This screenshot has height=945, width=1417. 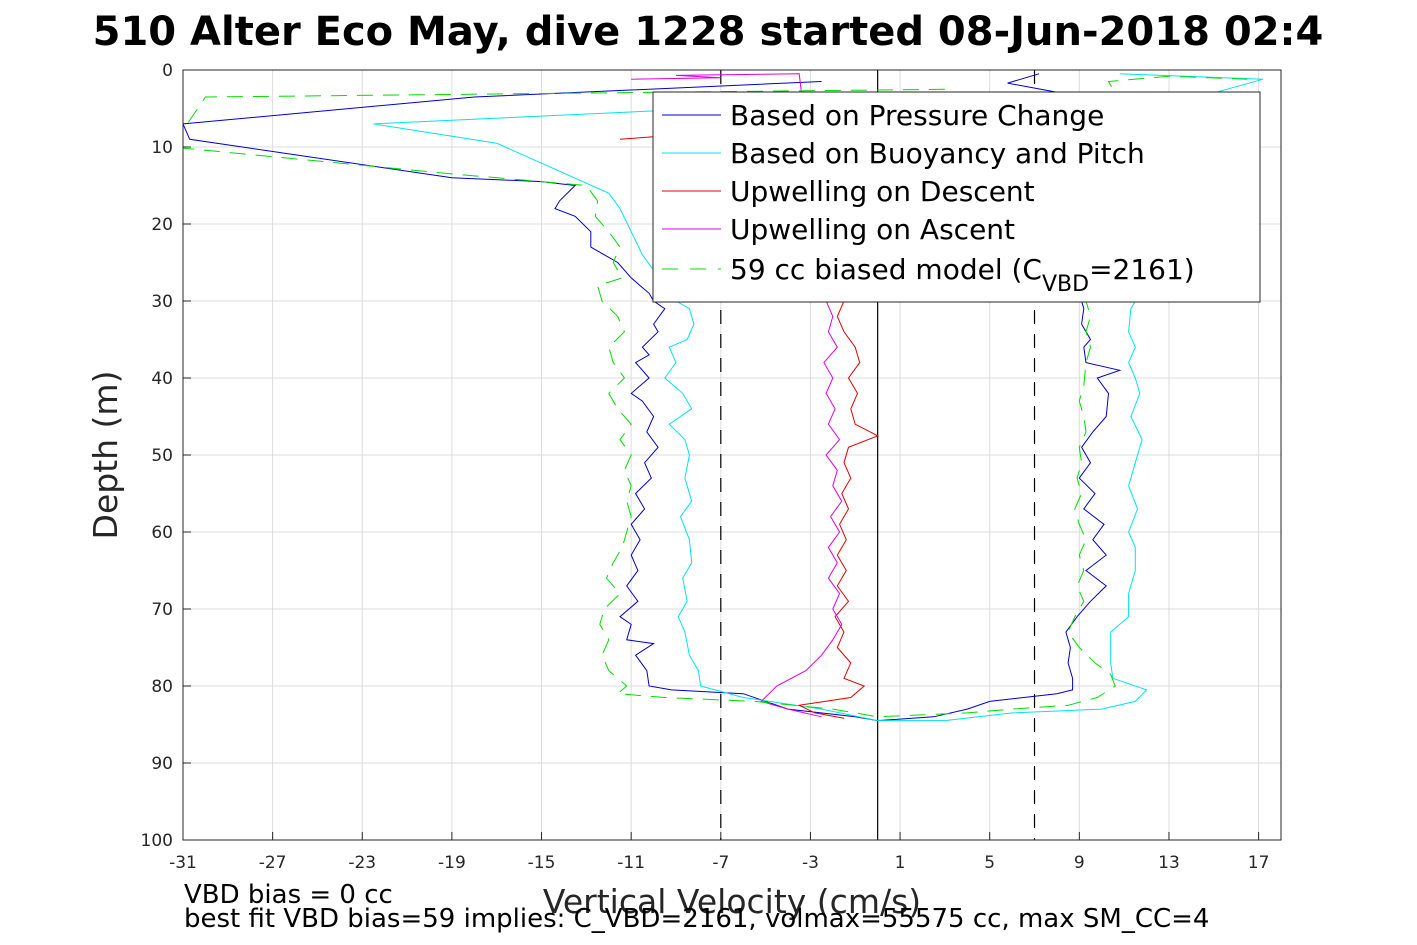 I want to click on x-tick-label: -11, so click(x=631, y=863).